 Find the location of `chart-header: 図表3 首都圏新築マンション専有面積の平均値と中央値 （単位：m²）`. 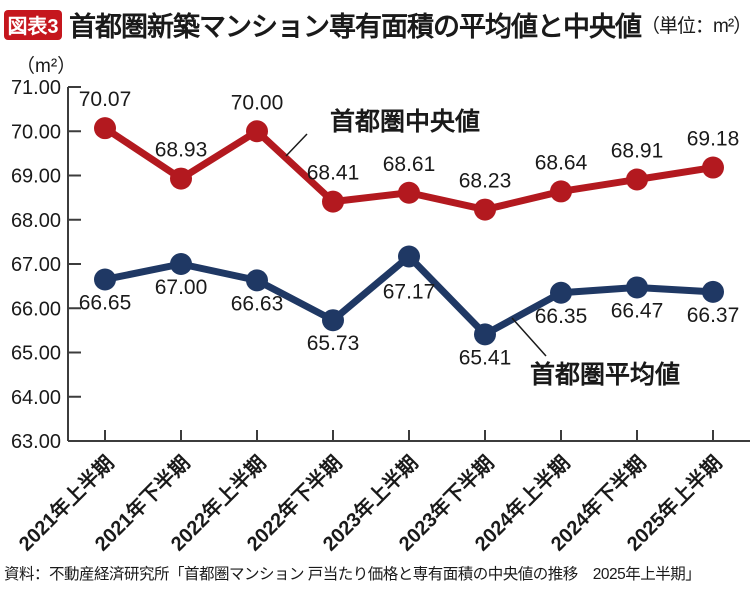

chart-header: 図表3 首都圏新築マンション専有面積の平均値と中央値 （単位：m²） is located at coordinates (378, 24).